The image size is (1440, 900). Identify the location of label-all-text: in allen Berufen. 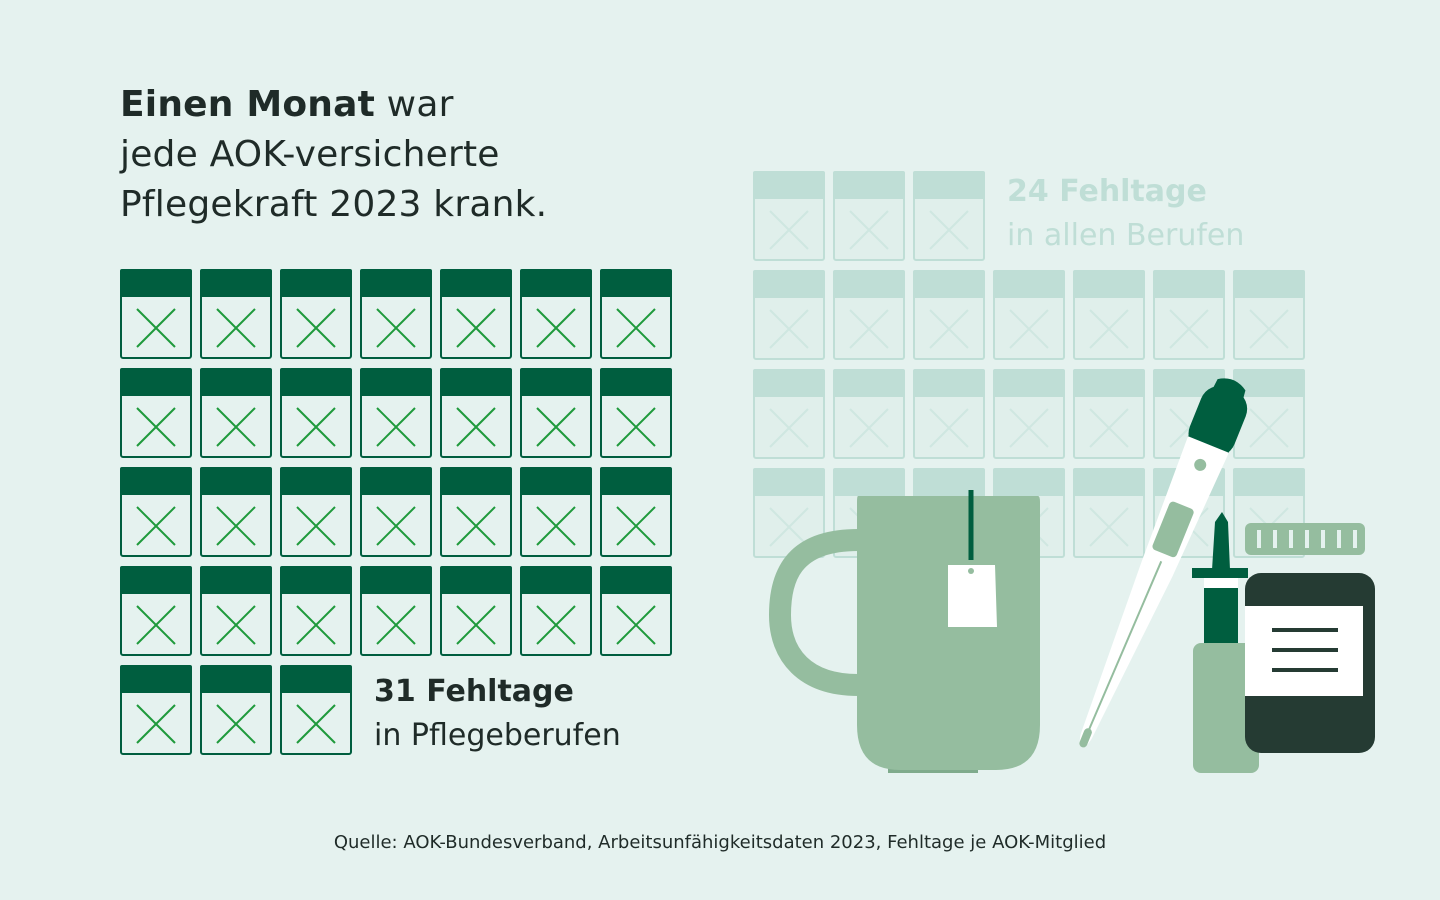
(1126, 235).